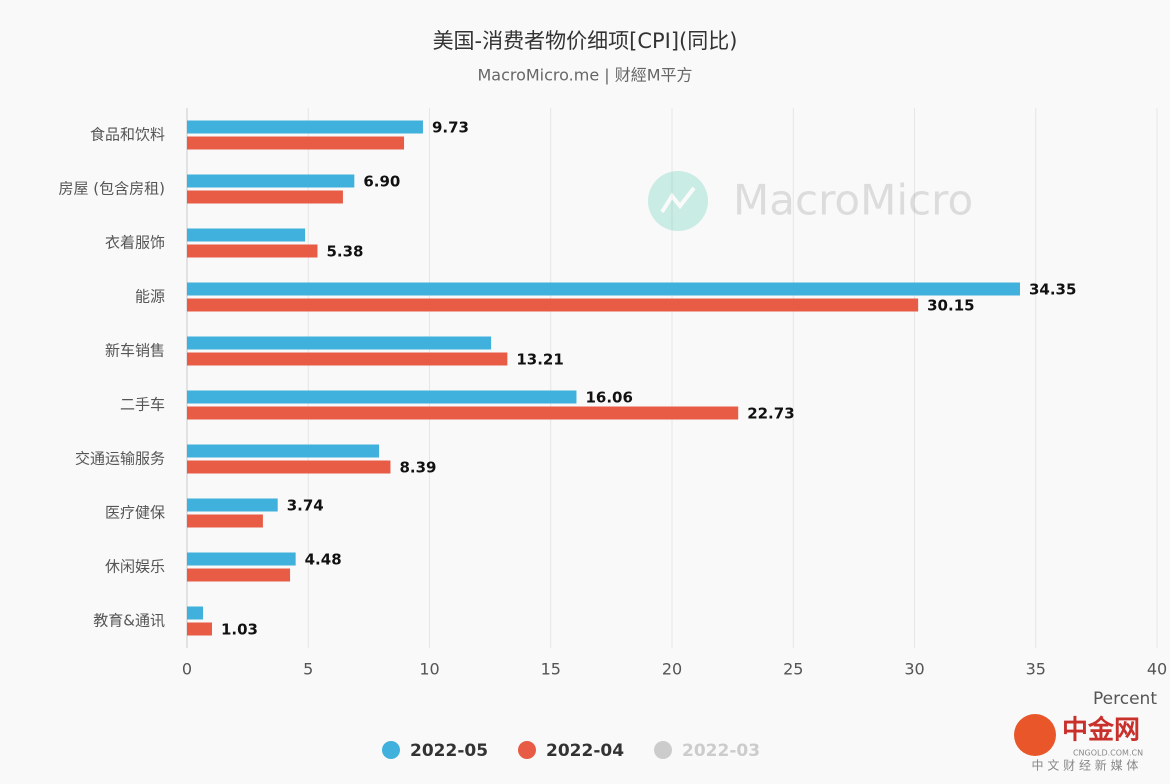  I want to click on corner-logo-name: 中金网, so click(1101, 730).